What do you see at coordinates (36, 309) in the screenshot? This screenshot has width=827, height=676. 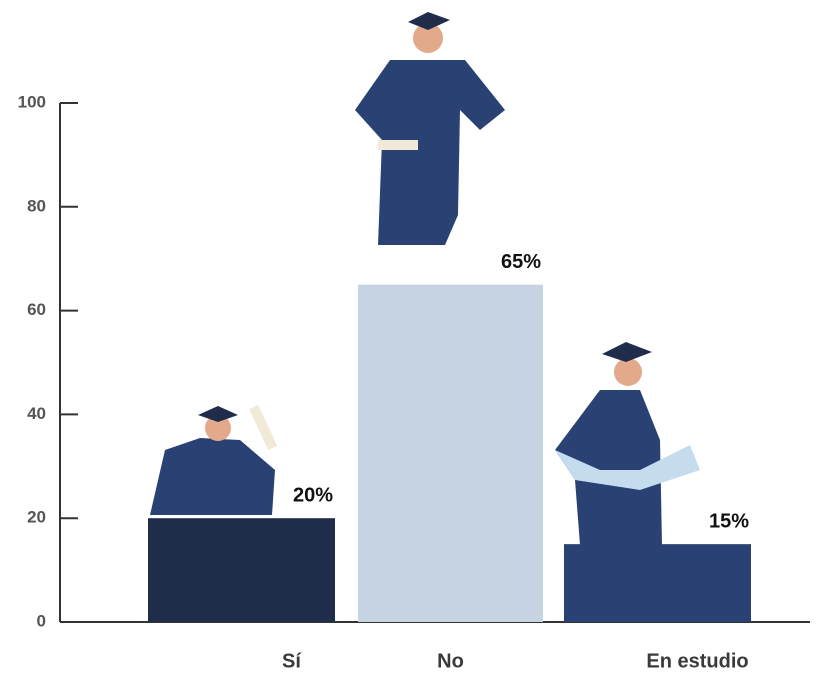 I see `y-tick-label: 60` at bounding box center [36, 309].